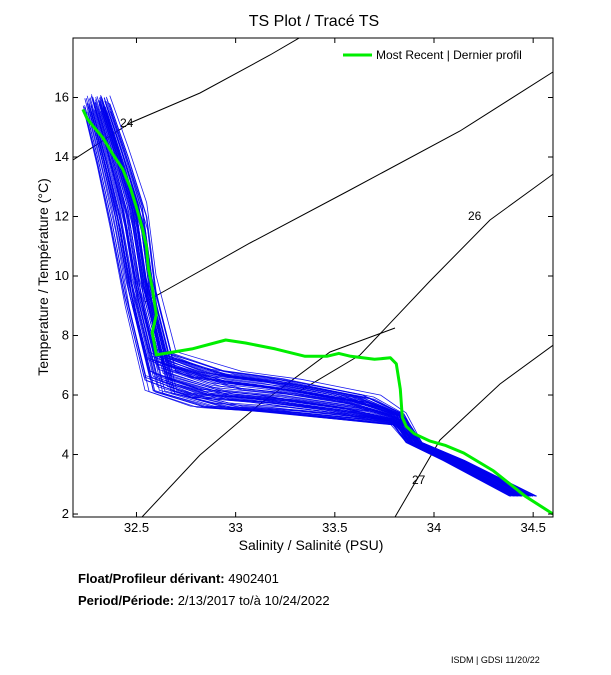 The width and height of the screenshot is (611, 675). What do you see at coordinates (65, 335) in the screenshot?
I see `y-tick-label: 8` at bounding box center [65, 335].